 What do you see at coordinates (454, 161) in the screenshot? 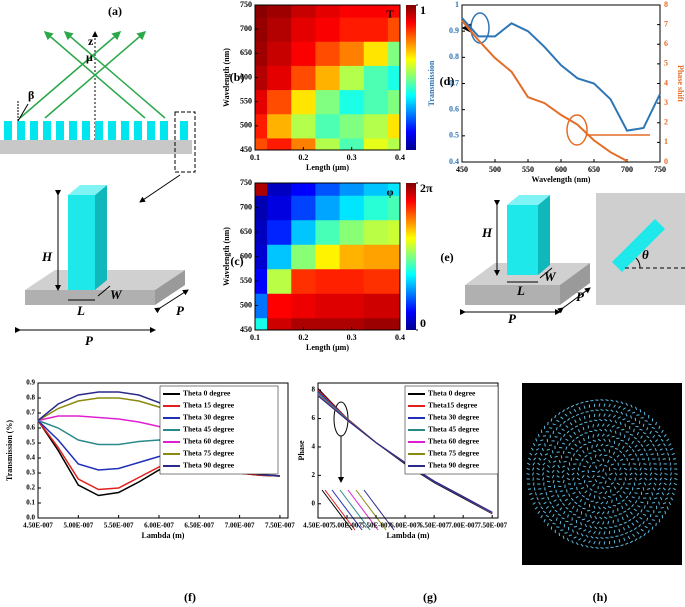
I see `y-tick-label: 0.4` at bounding box center [454, 161].